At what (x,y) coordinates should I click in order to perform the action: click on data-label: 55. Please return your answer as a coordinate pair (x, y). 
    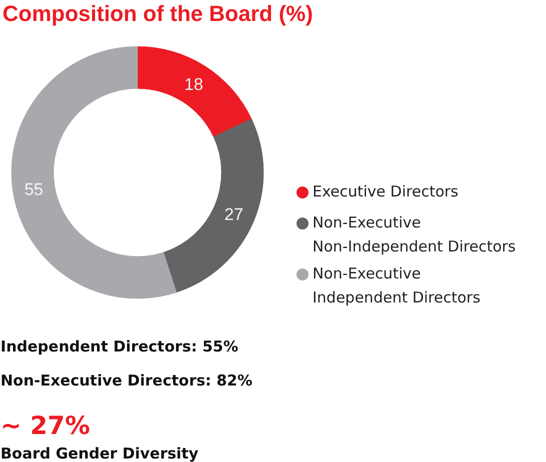
    Looking at the image, I should click on (34, 189).